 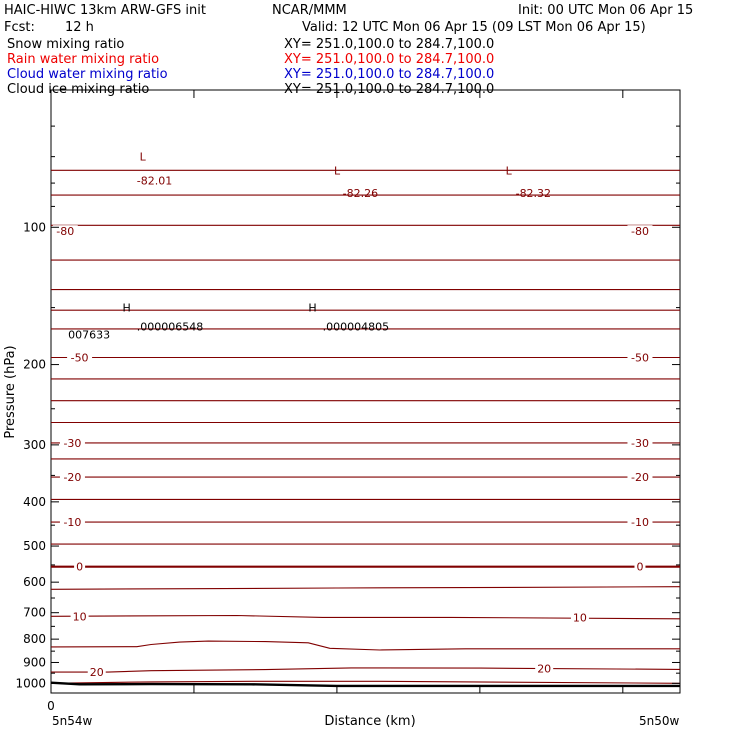 What do you see at coordinates (360, 193) in the screenshot?
I see `extremum-value: -82.26` at bounding box center [360, 193].